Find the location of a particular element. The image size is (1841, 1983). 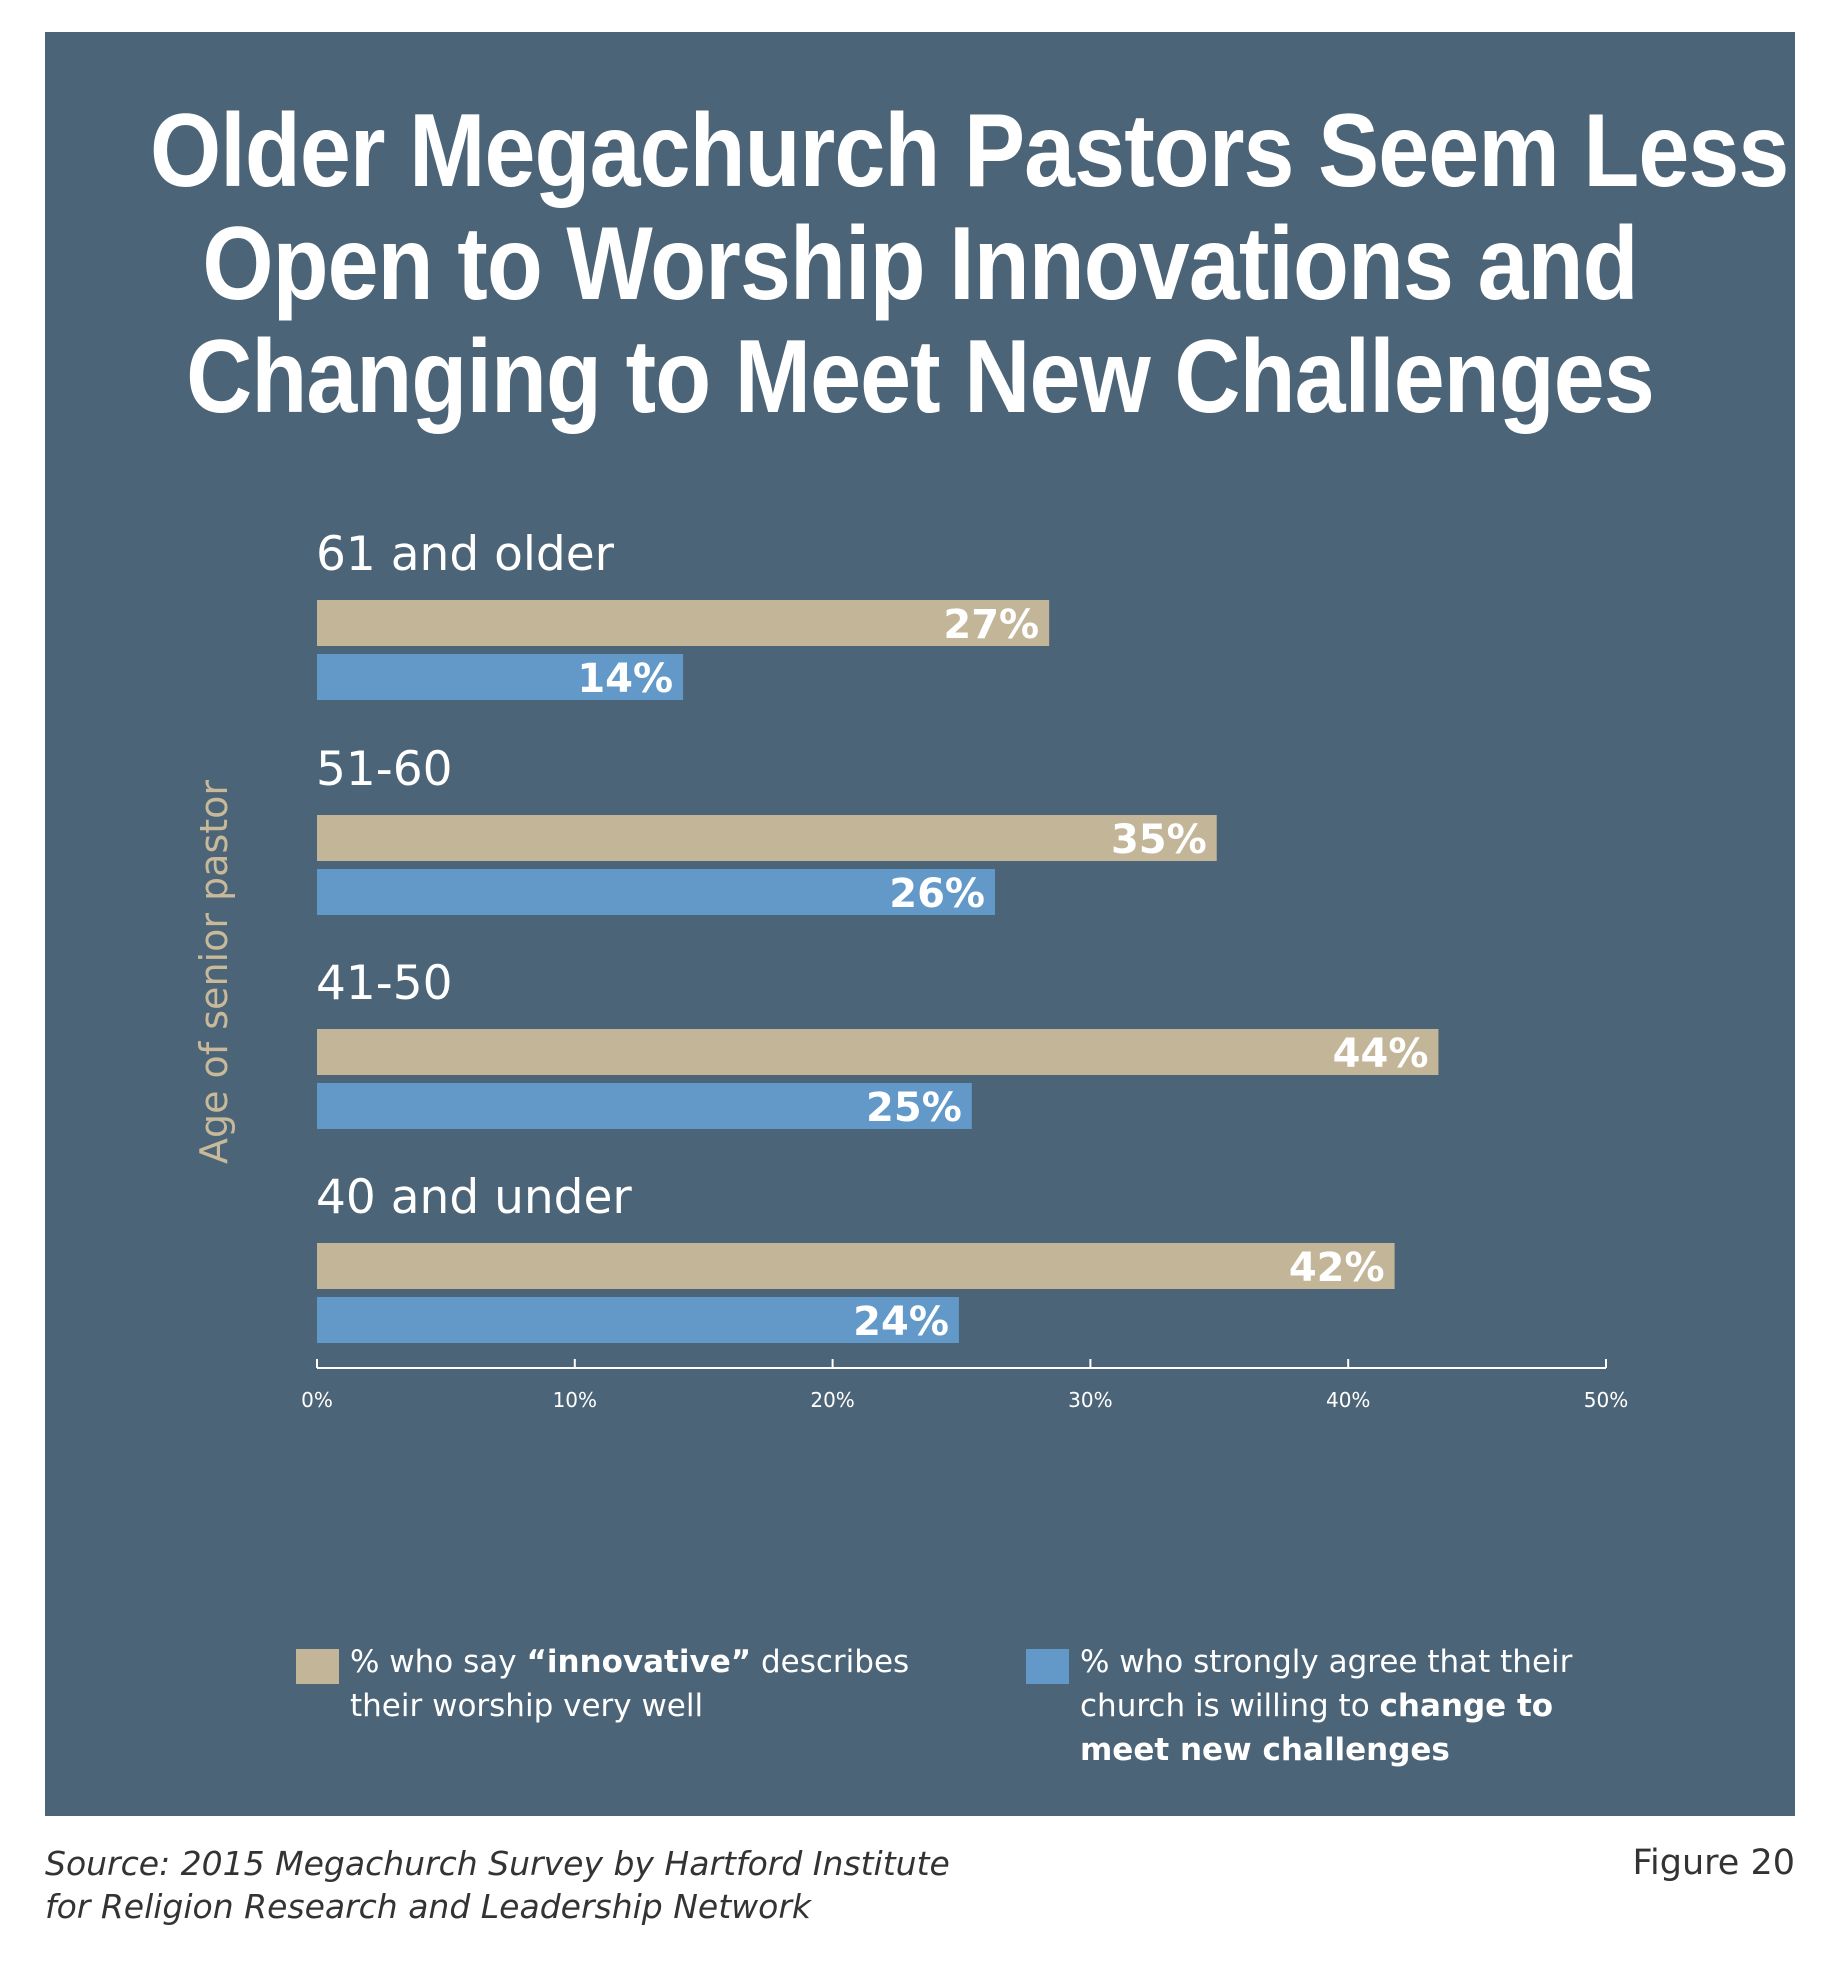

x-tick-label: 50% is located at coordinates (1606, 1400).